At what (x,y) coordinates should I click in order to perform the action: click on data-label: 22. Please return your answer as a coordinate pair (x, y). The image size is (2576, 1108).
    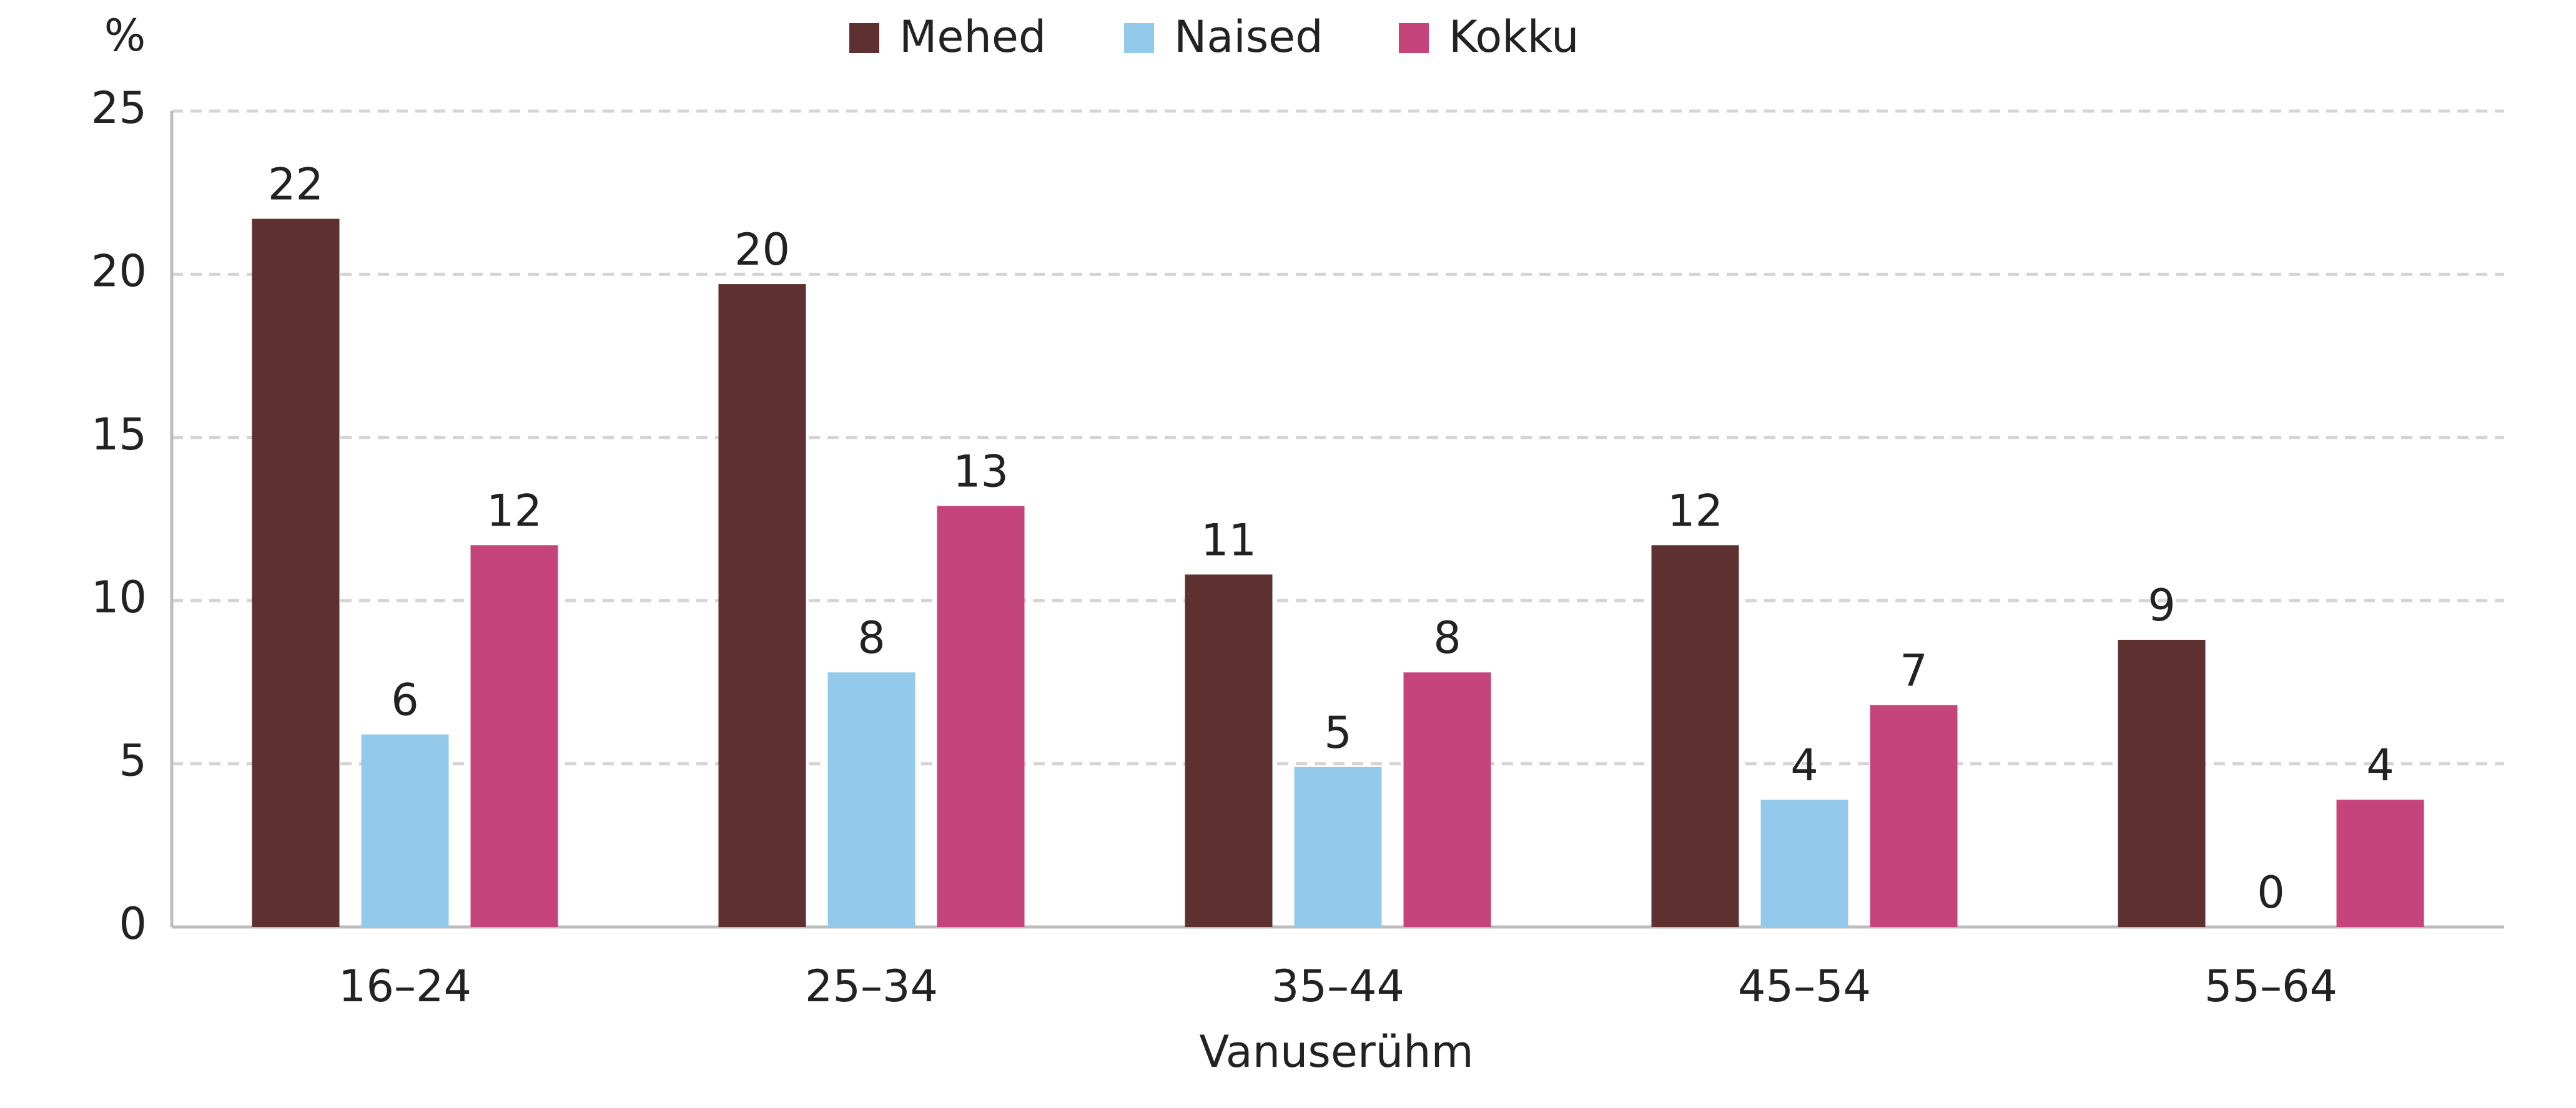
    Looking at the image, I should click on (295, 184).